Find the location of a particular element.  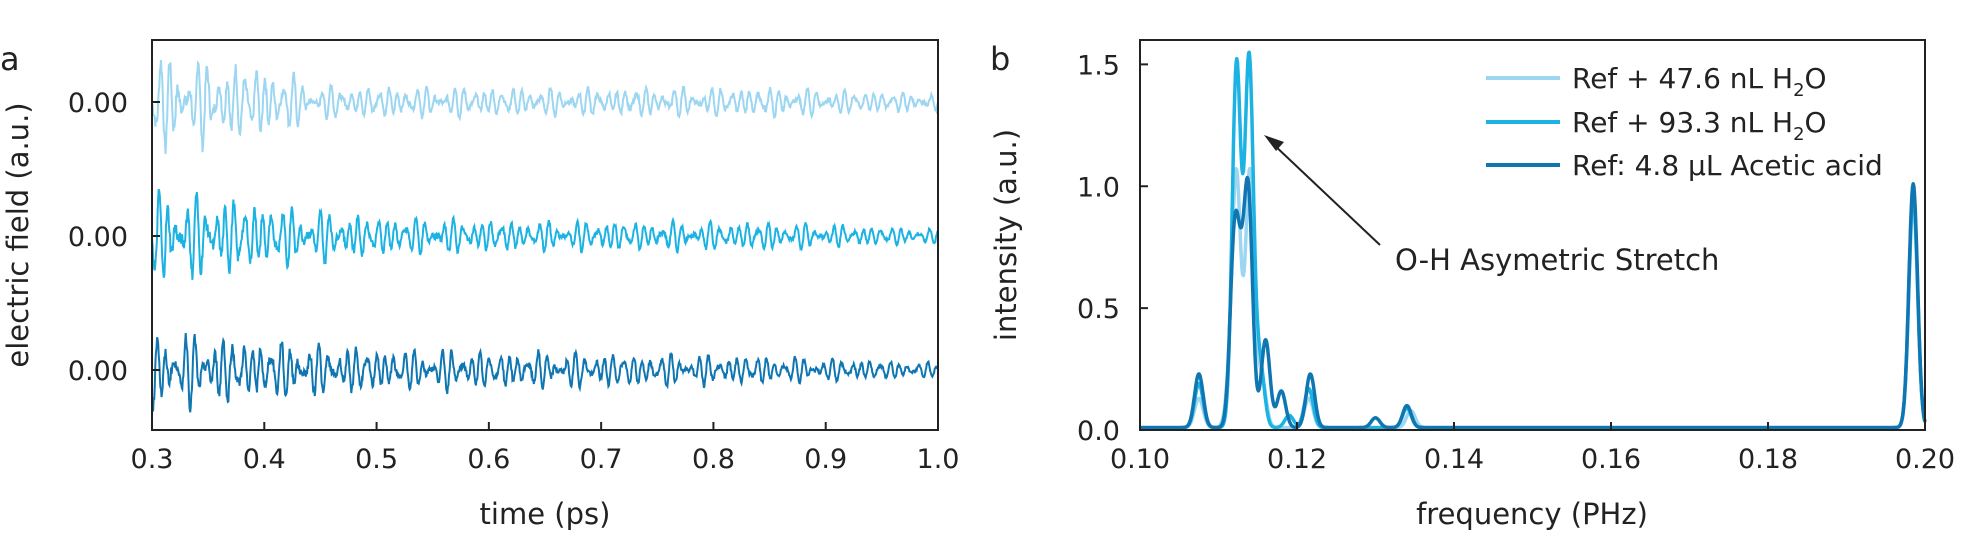

legend-label-2-tail: O is located at coordinates (1816, 122).